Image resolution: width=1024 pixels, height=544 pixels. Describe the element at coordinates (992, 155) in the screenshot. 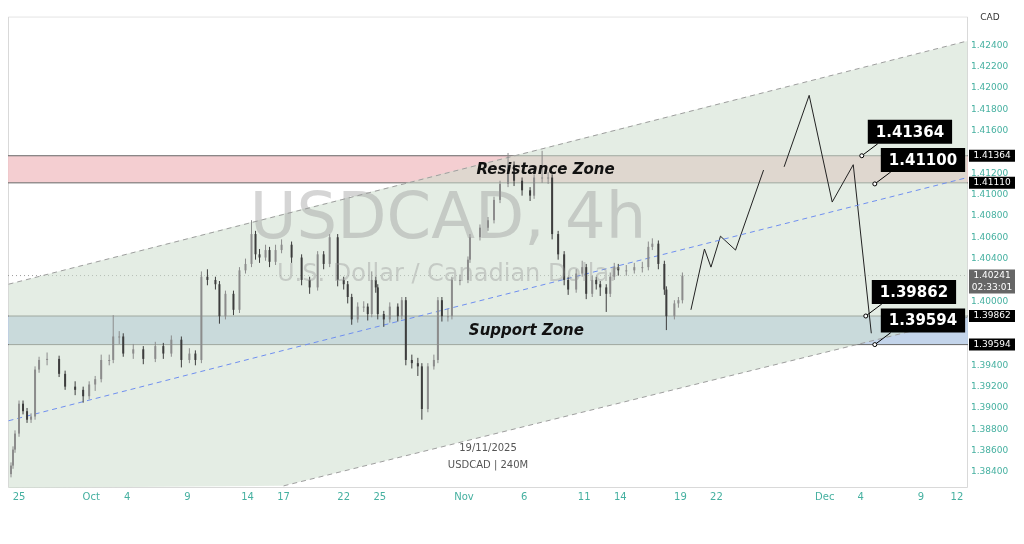

I see `ref-line-label: 1.41364` at that location.